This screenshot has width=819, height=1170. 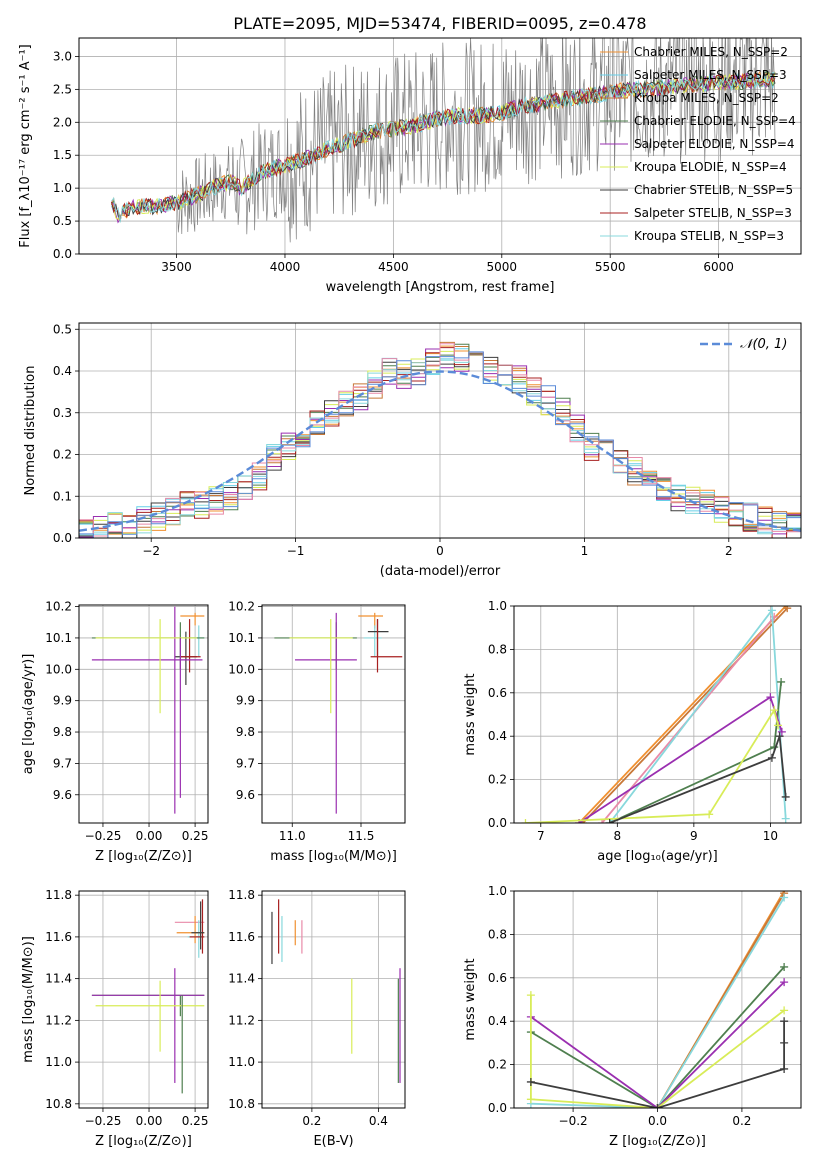 I want to click on y-tick-label: 0.1, so click(x=62, y=496).